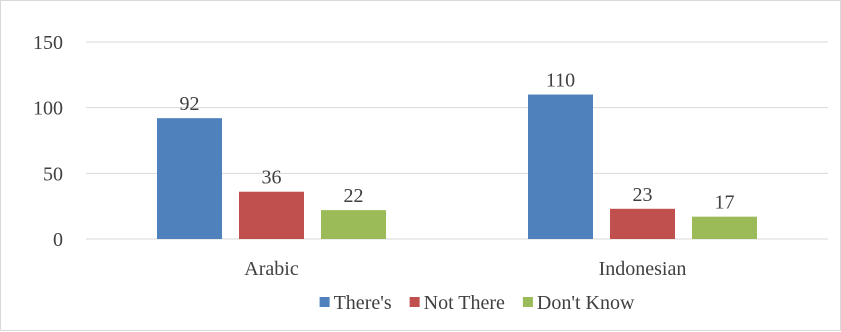  I want to click on y-tick-label: 0, so click(58, 240).